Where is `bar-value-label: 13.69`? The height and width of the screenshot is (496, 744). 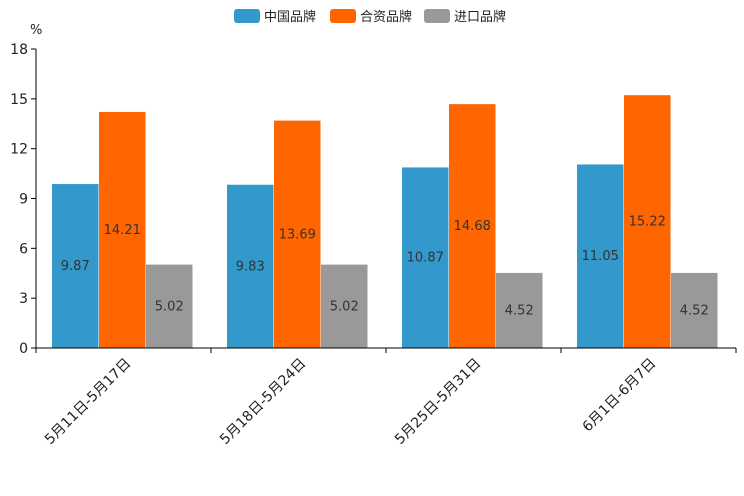
bar-value-label: 13.69 is located at coordinates (297, 234).